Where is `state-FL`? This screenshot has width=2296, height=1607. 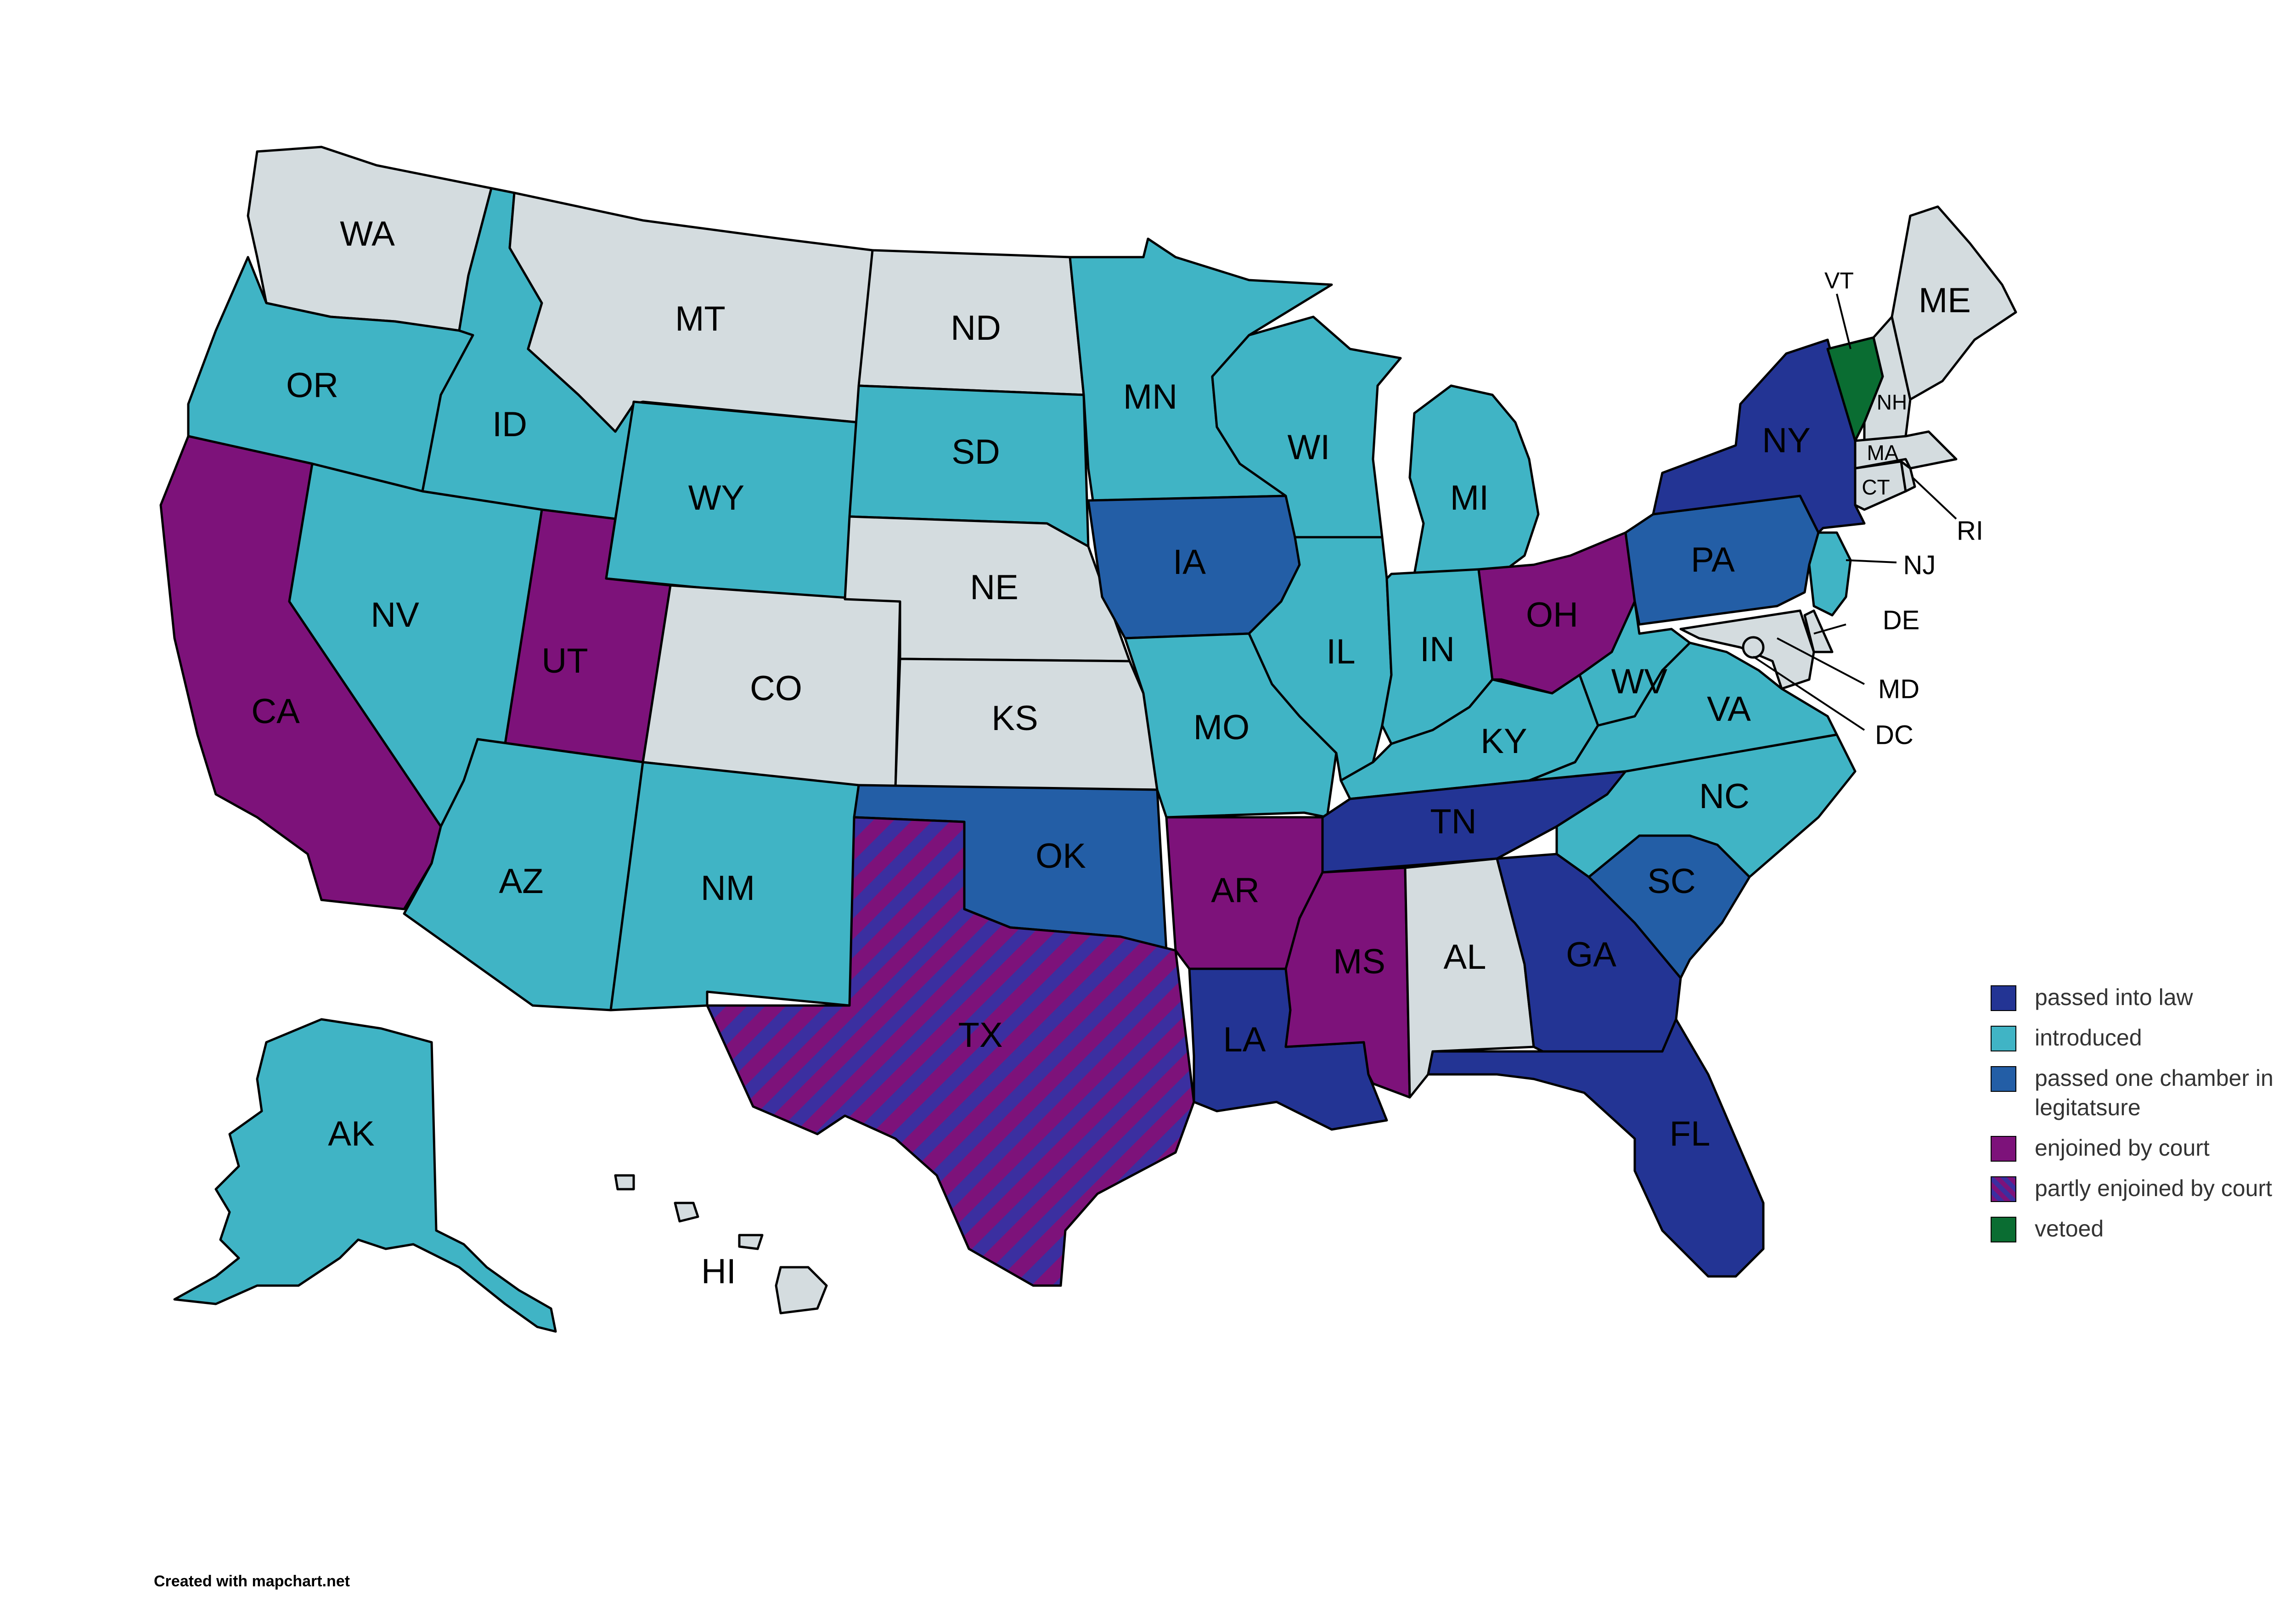 state-FL is located at coordinates (1596, 1148).